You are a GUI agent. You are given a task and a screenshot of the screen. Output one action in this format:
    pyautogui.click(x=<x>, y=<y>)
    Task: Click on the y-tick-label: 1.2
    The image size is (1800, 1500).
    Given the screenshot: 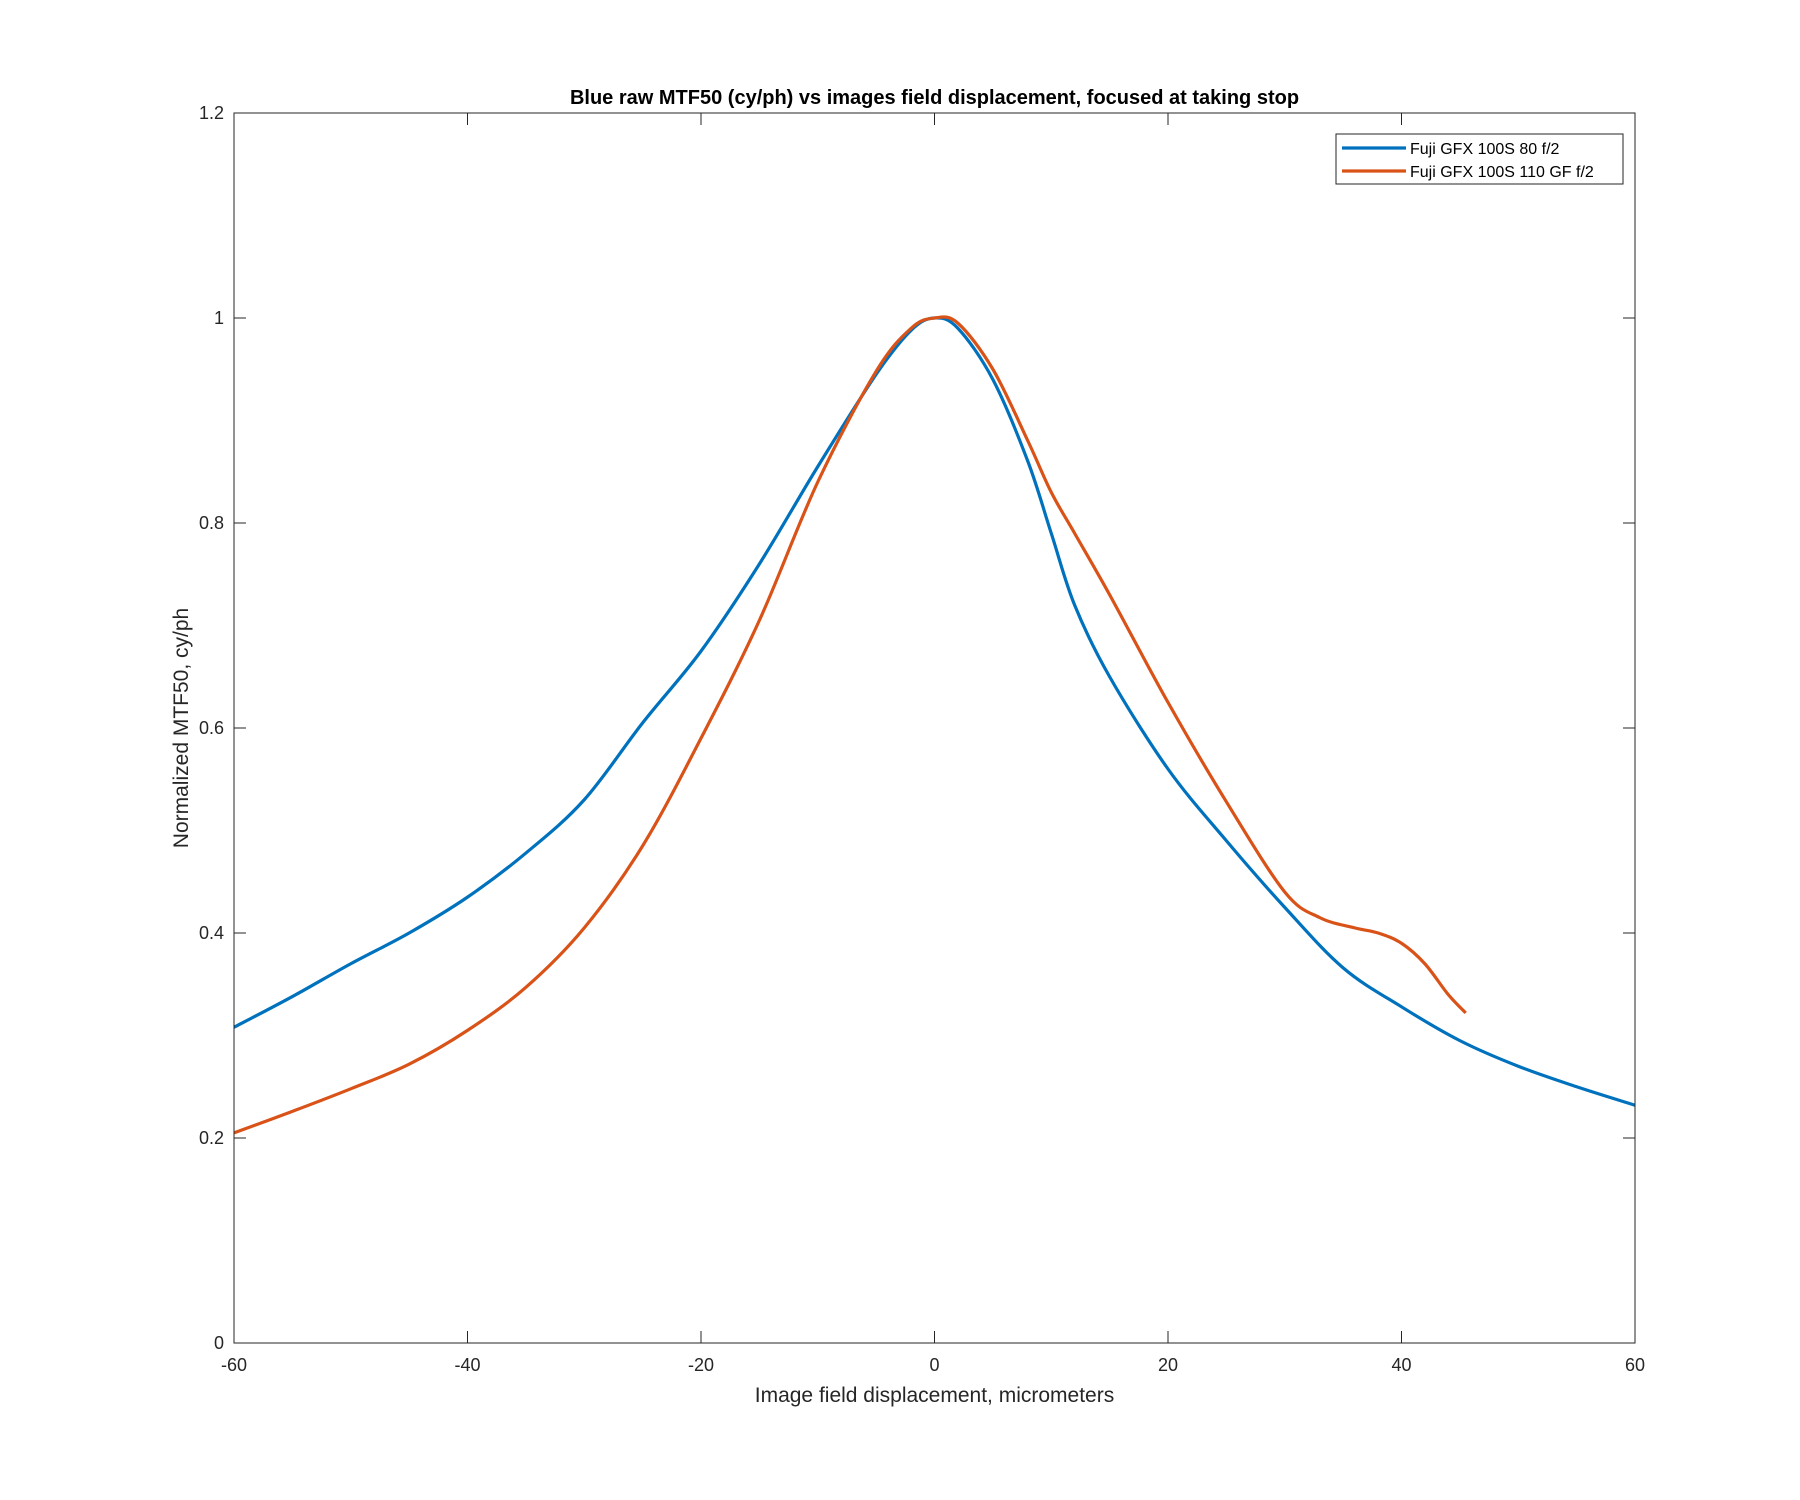 What is the action you would take?
    pyautogui.click(x=211, y=113)
    